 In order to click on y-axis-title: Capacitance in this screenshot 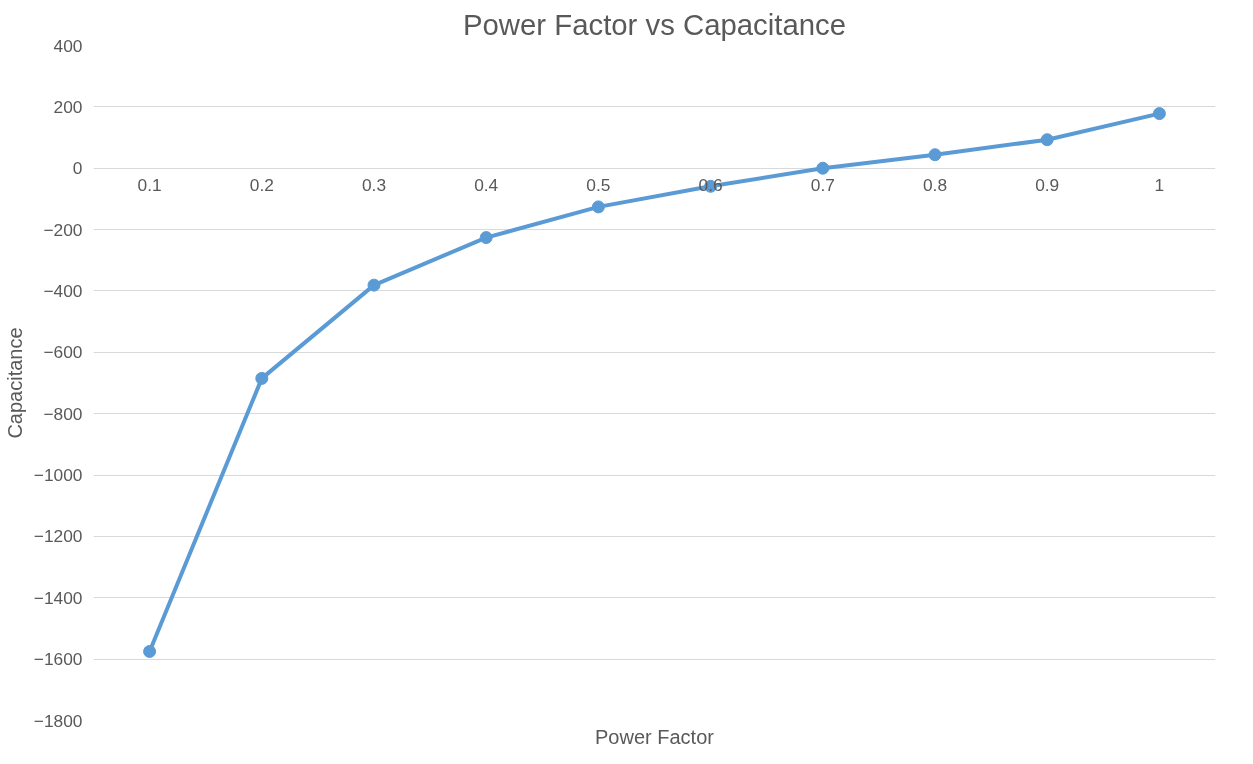, I will do `click(14, 383)`.